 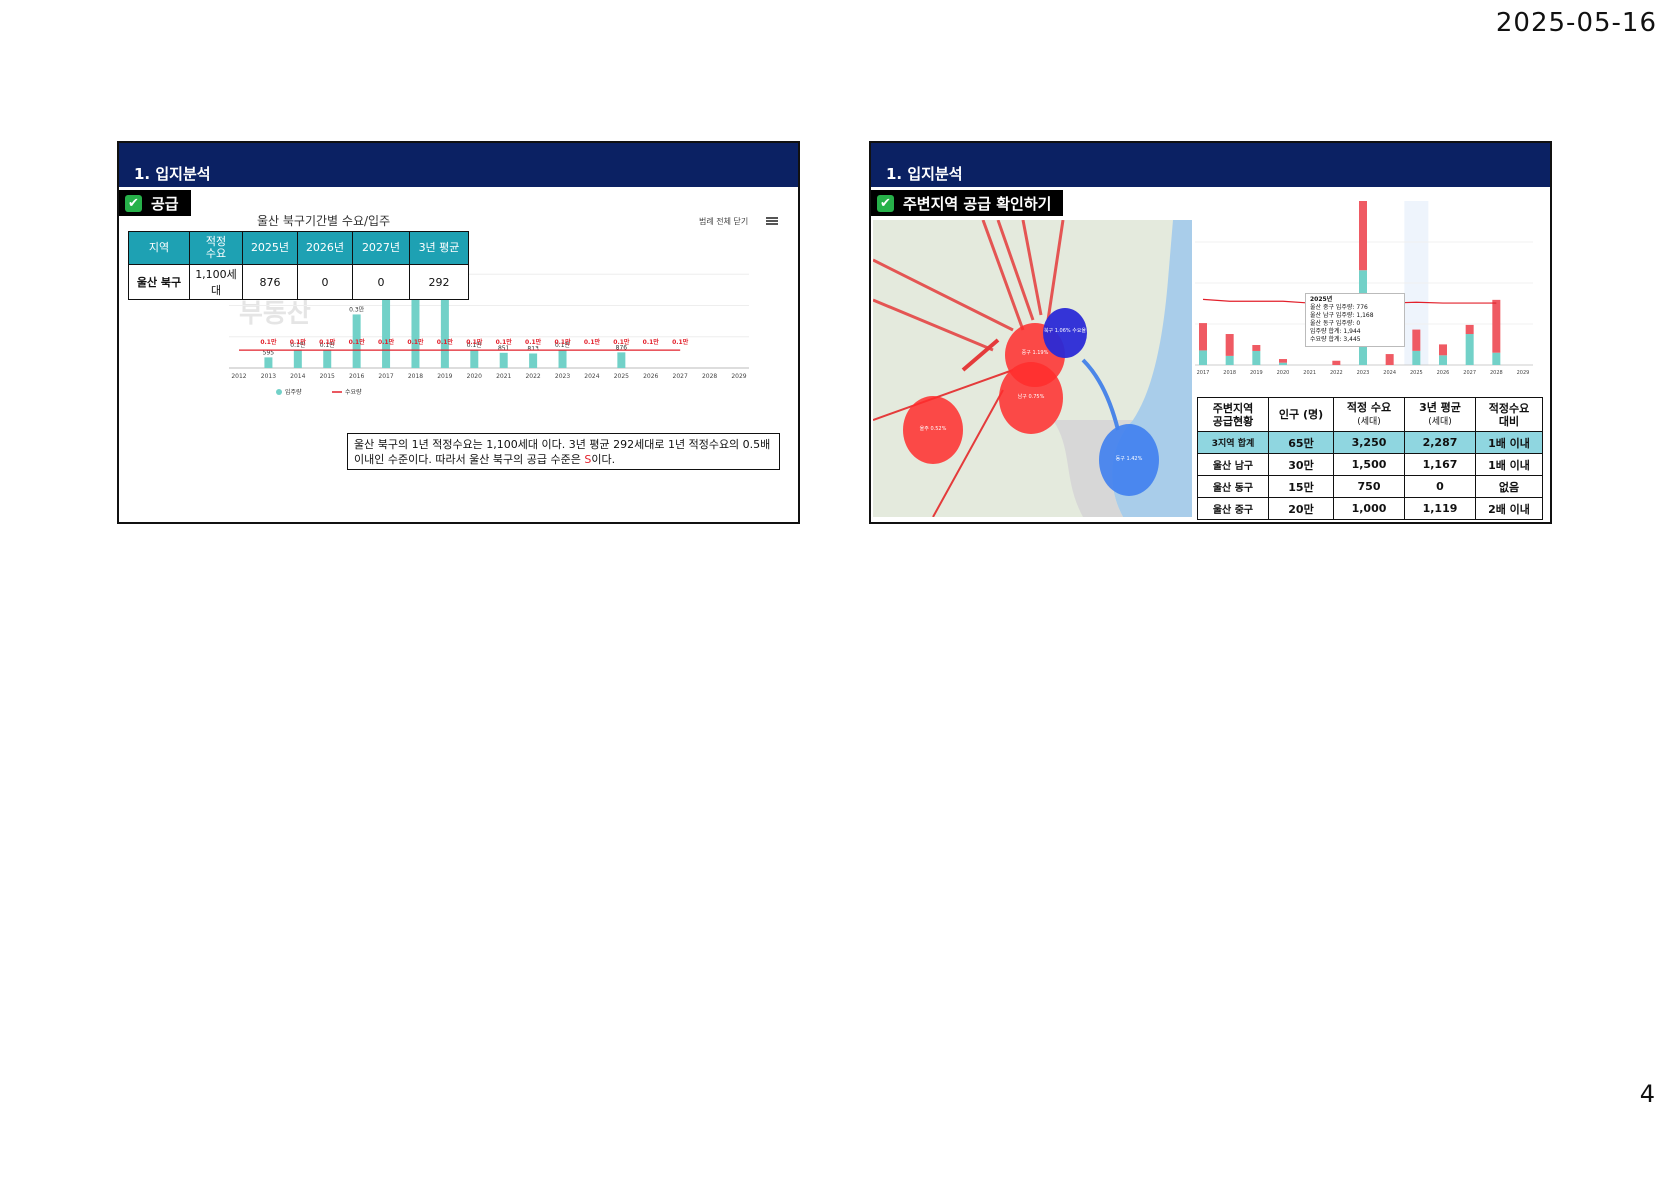 What do you see at coordinates (1342, 315) in the screenshot?
I see `tooltip-line: 울산 남구 입주량: 1,168` at bounding box center [1342, 315].